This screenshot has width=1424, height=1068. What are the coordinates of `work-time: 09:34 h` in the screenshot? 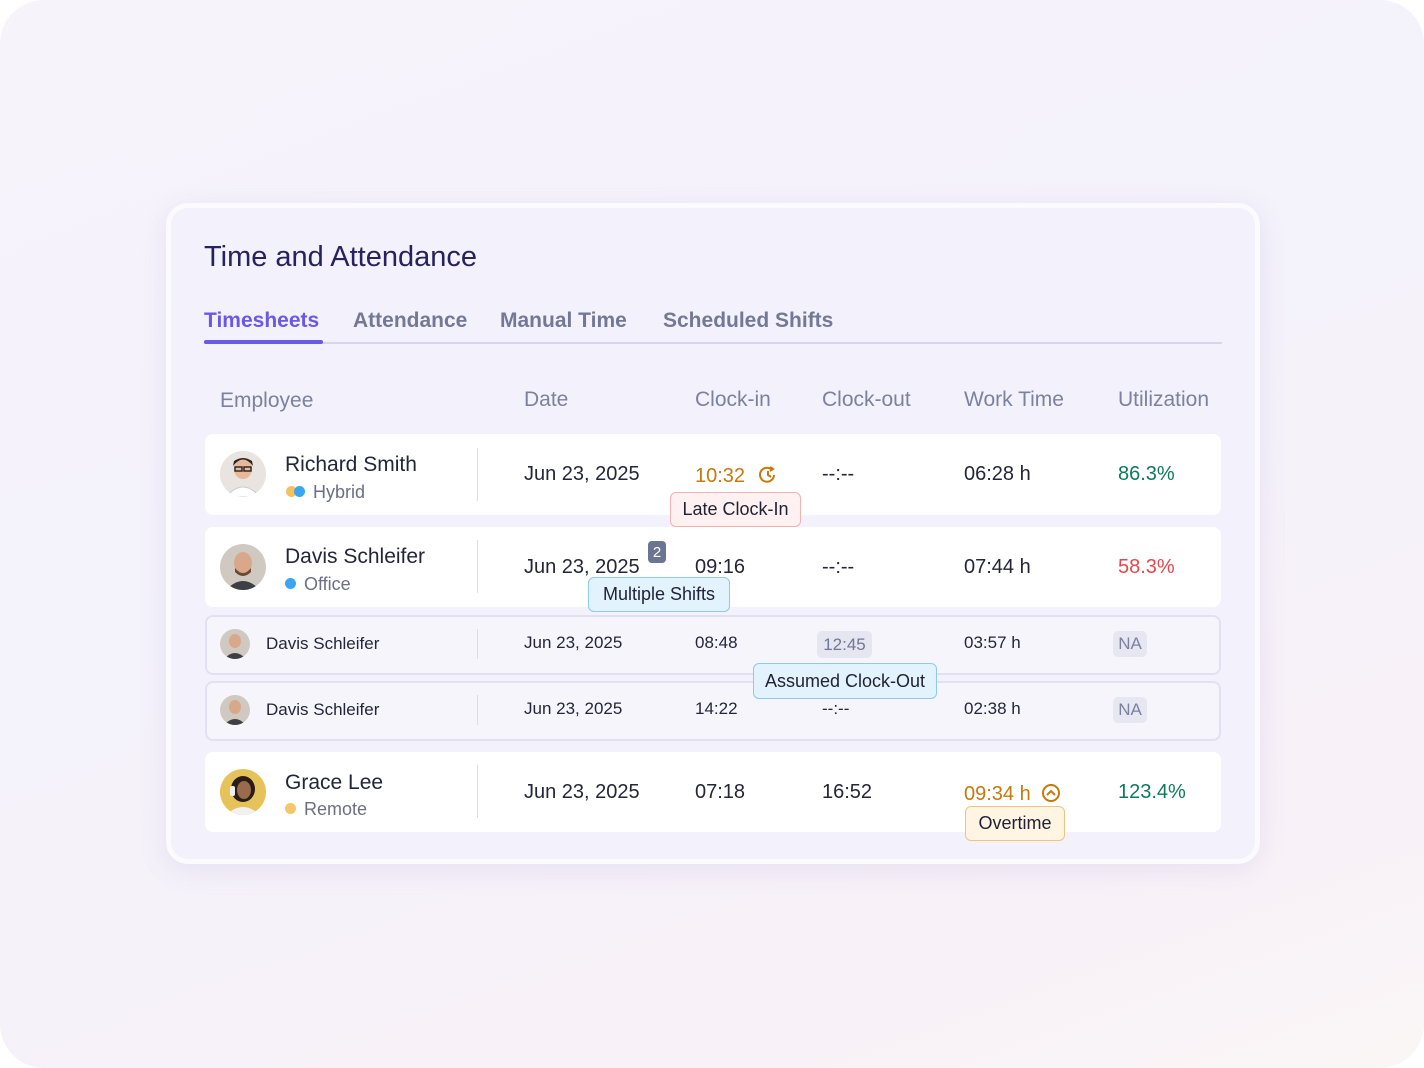 It's located at (997, 794).